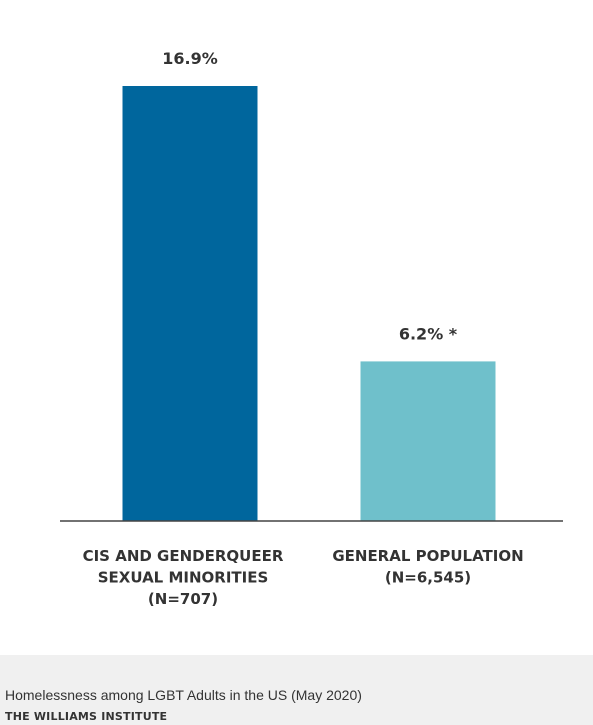 The image size is (593, 725). What do you see at coordinates (428, 578) in the screenshot?
I see `category-label-2-line-2: (N=6,545)` at bounding box center [428, 578].